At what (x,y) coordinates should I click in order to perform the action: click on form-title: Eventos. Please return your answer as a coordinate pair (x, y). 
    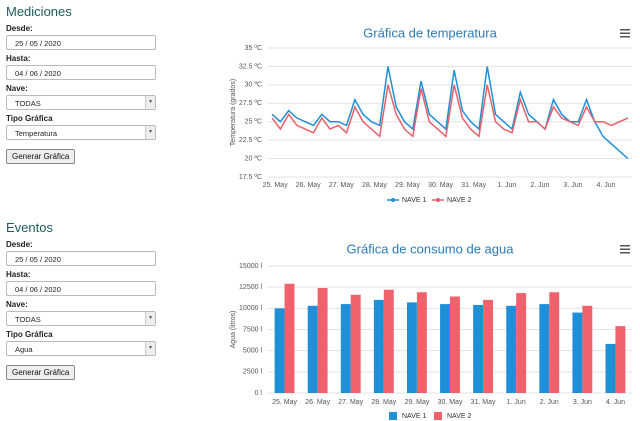
    Looking at the image, I should click on (29, 227).